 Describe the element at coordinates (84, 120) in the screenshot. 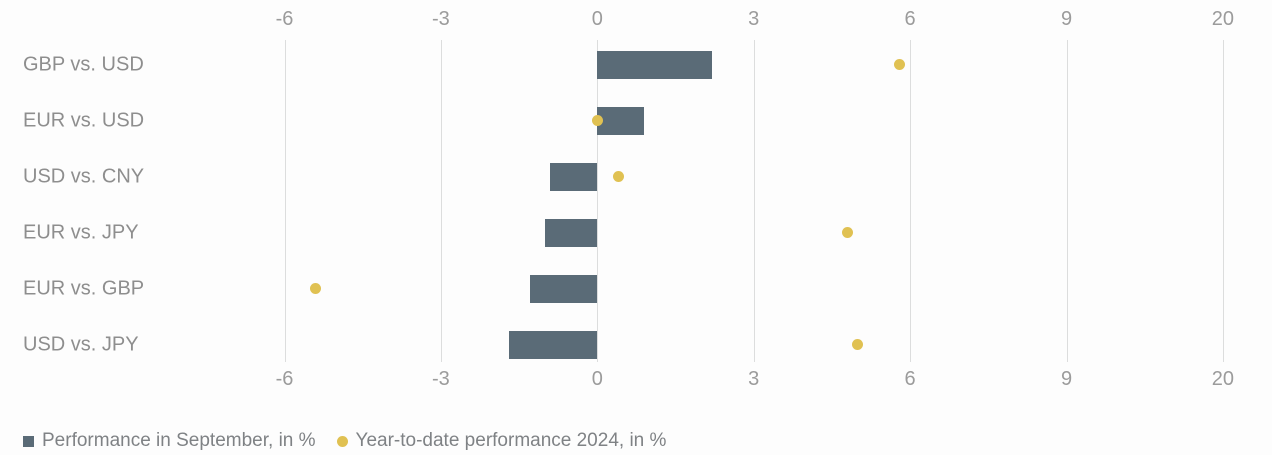

I see `category-label: EUR vs. USD` at that location.